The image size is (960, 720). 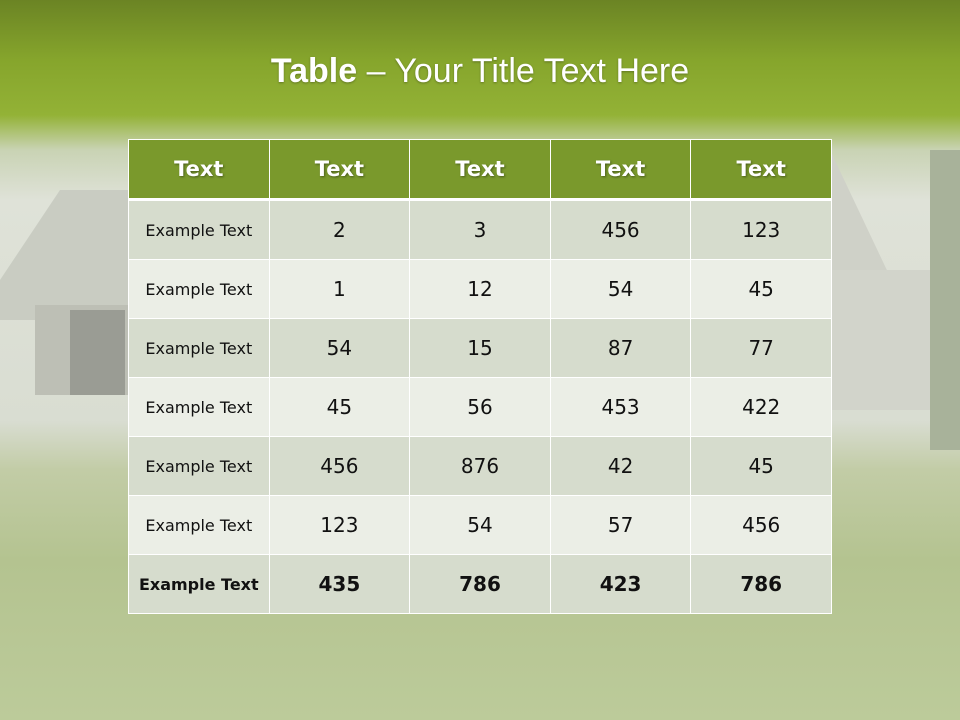 I want to click on header-row: Text Text Text Text Text, so click(x=480, y=170).